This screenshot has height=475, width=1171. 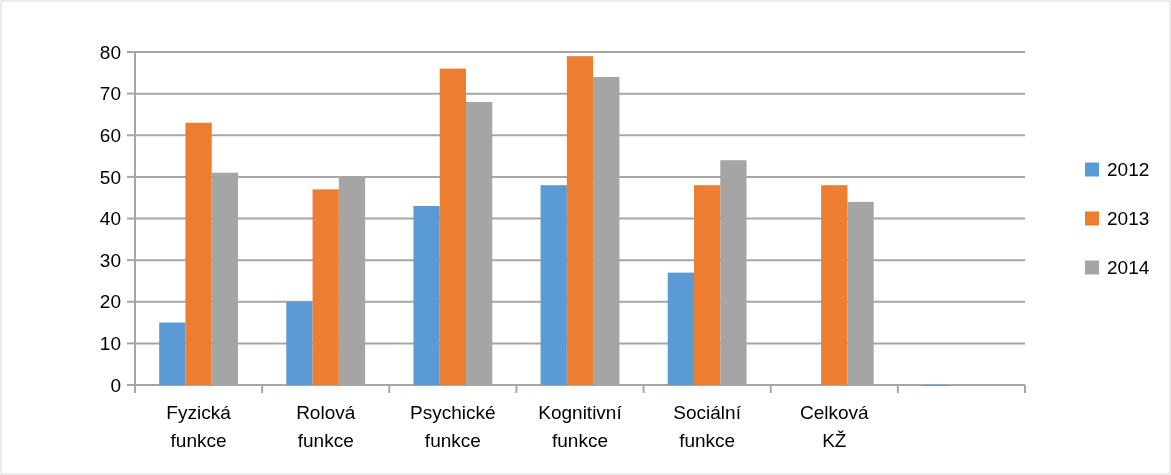 I want to click on legend-label: 2013, so click(x=1128, y=219).